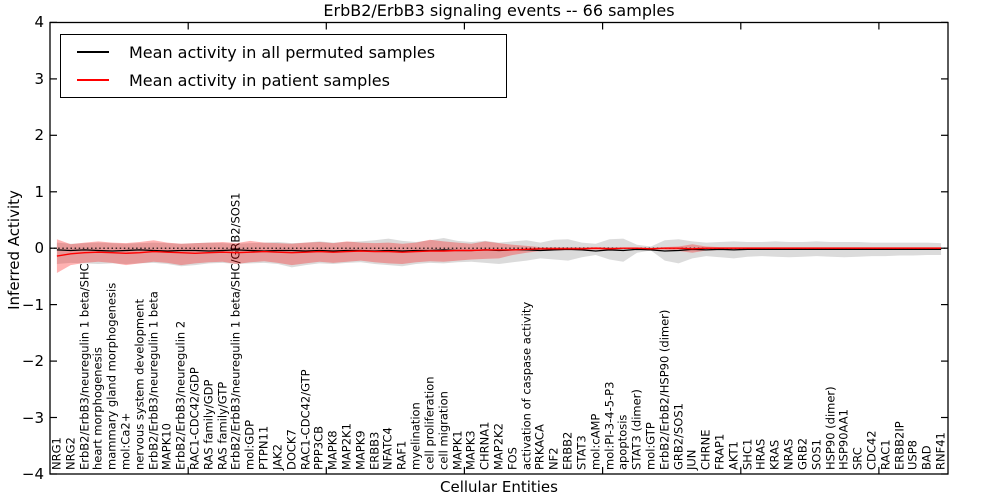 The width and height of the screenshot is (1000, 500). What do you see at coordinates (318, 447) in the screenshot?
I see `x-tick-label: PPP3CB` at bounding box center [318, 447].